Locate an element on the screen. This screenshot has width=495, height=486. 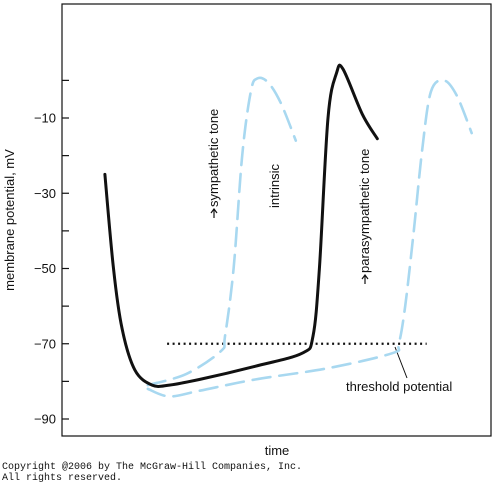
y-tick-label: −50 is located at coordinates (45, 268).